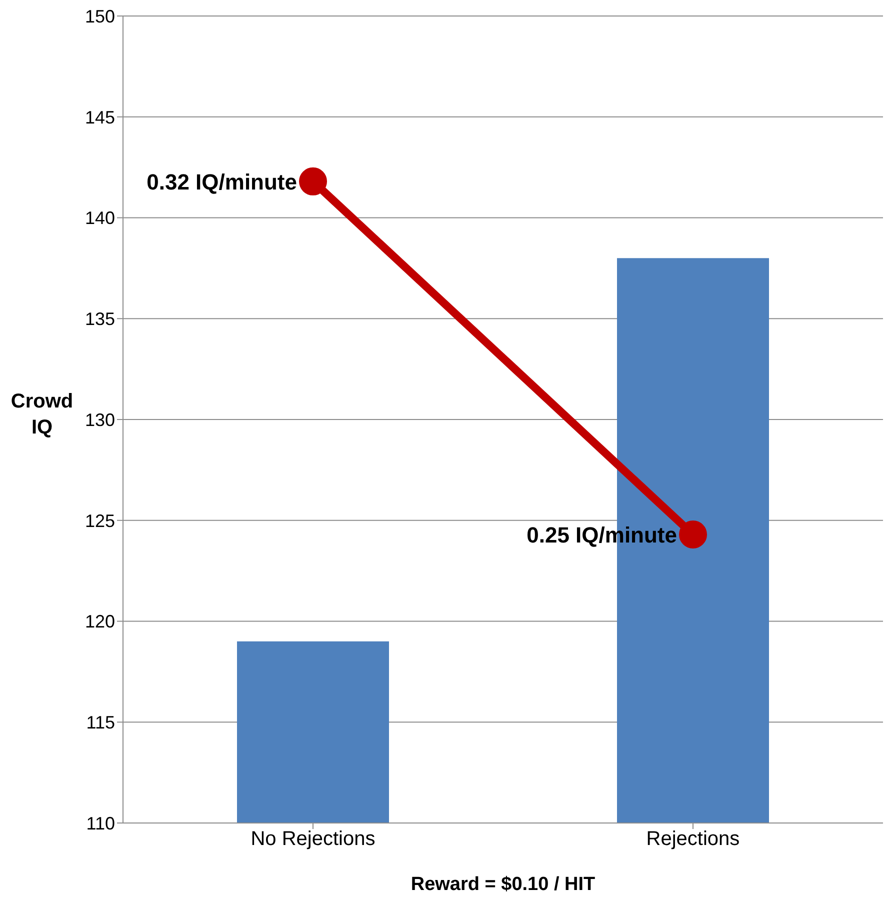  I want to click on y-tick-label: 125, so click(99, 520).